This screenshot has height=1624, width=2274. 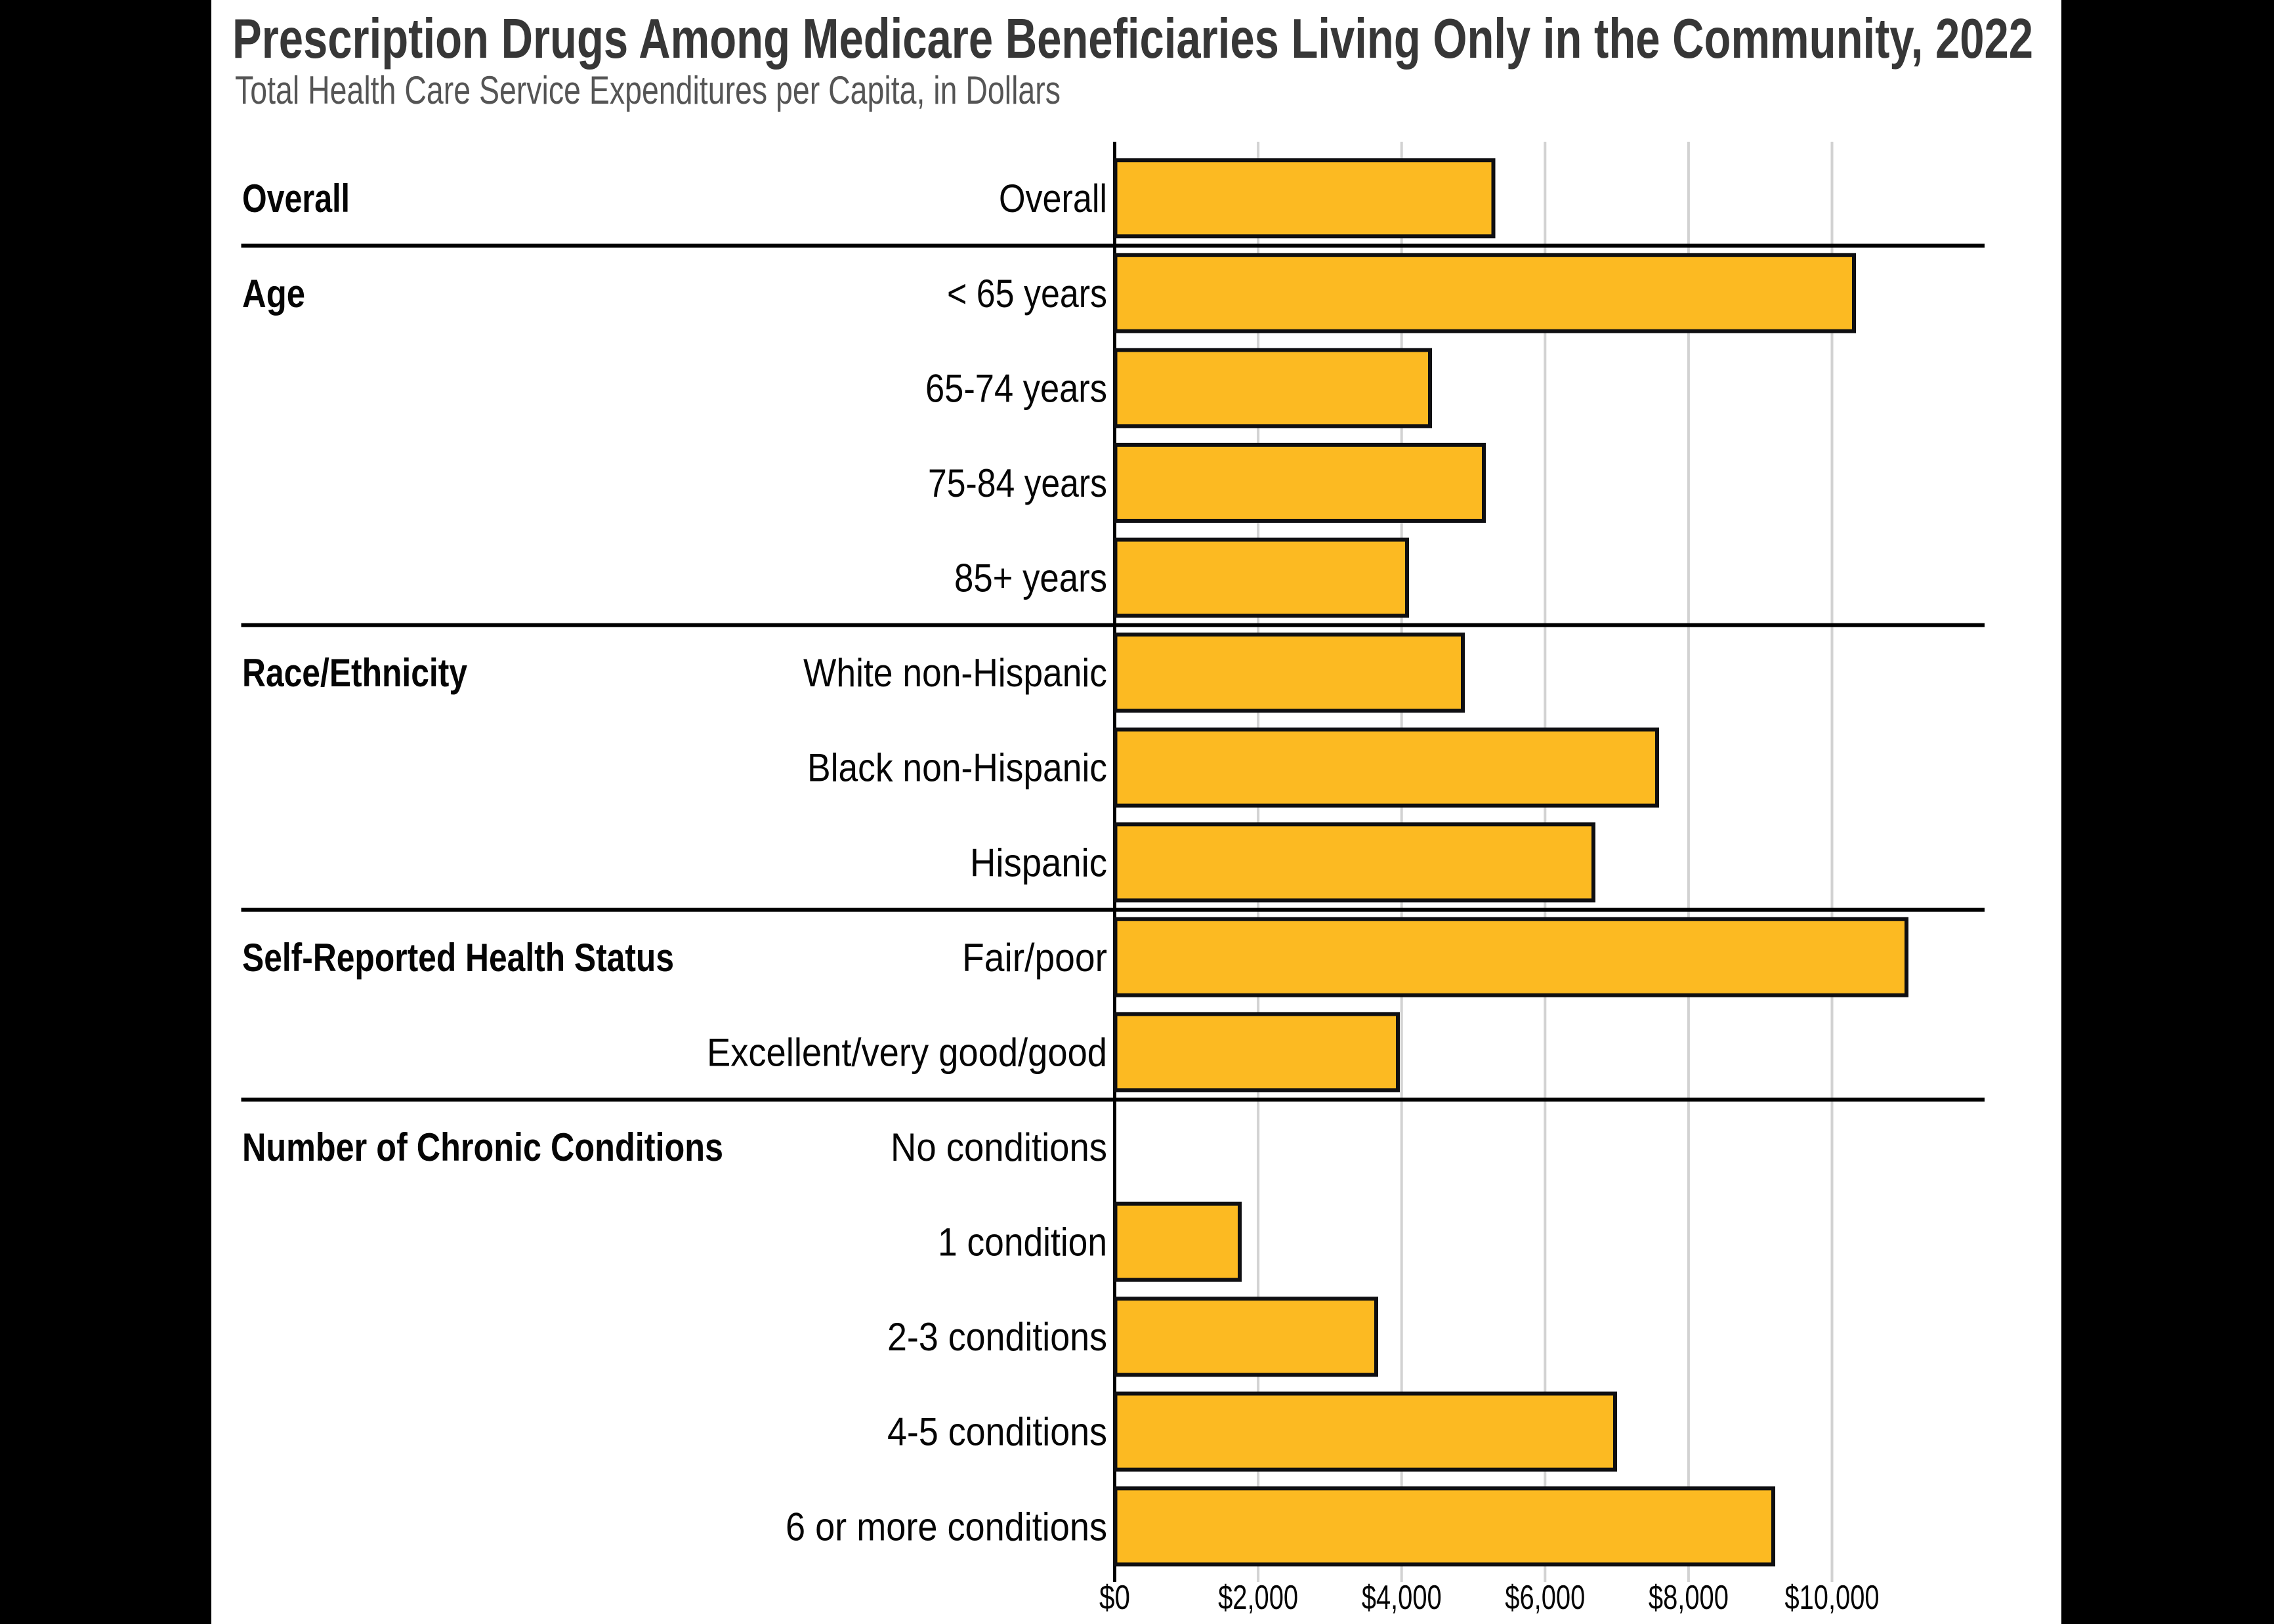 What do you see at coordinates (997, 1432) in the screenshot?
I see `svg-text: 4-5 conditions` at bounding box center [997, 1432].